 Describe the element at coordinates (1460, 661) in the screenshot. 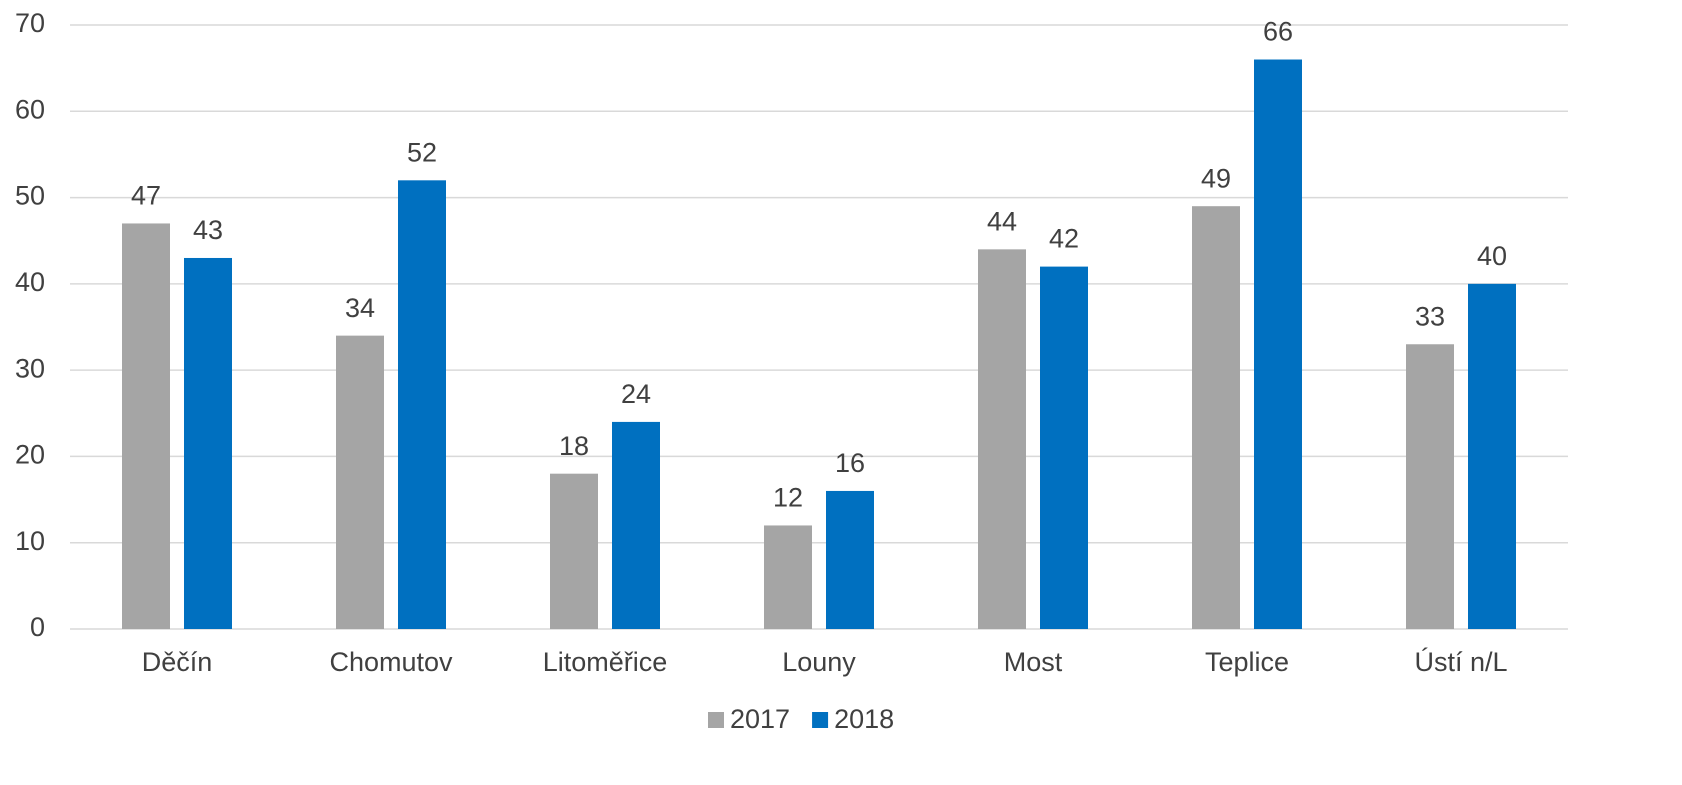

I see `x-tick-label: Ústí n/L` at that location.